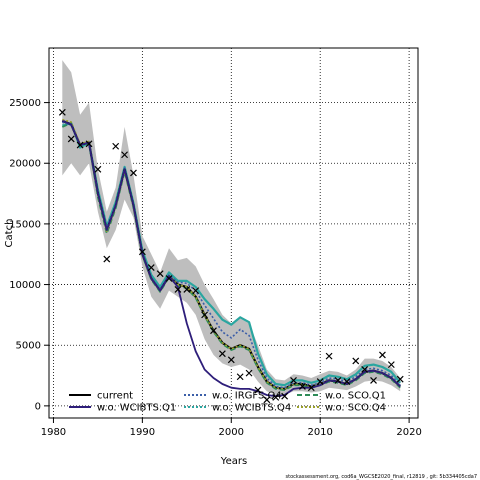 The height and width of the screenshot is (480, 480). What do you see at coordinates (115, 396) in the screenshot?
I see `legend-label: current` at bounding box center [115, 396].